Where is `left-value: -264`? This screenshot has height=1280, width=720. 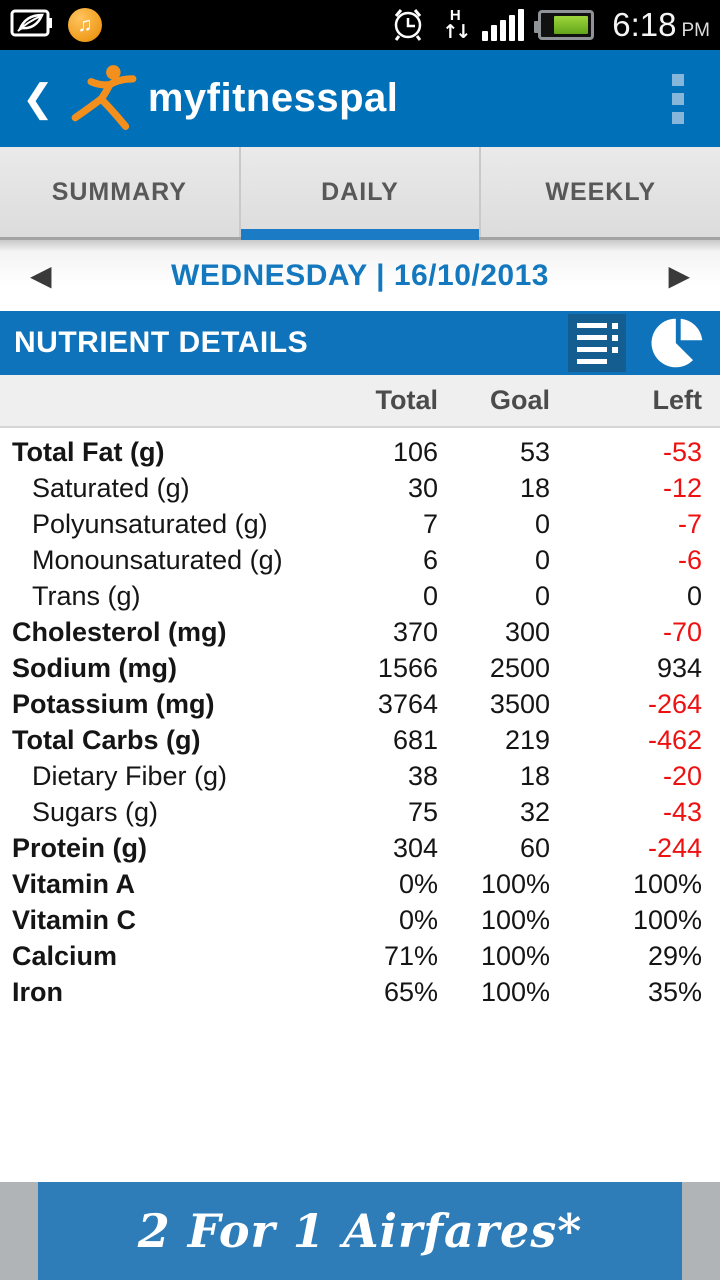 left-value: -264 is located at coordinates (674, 703).